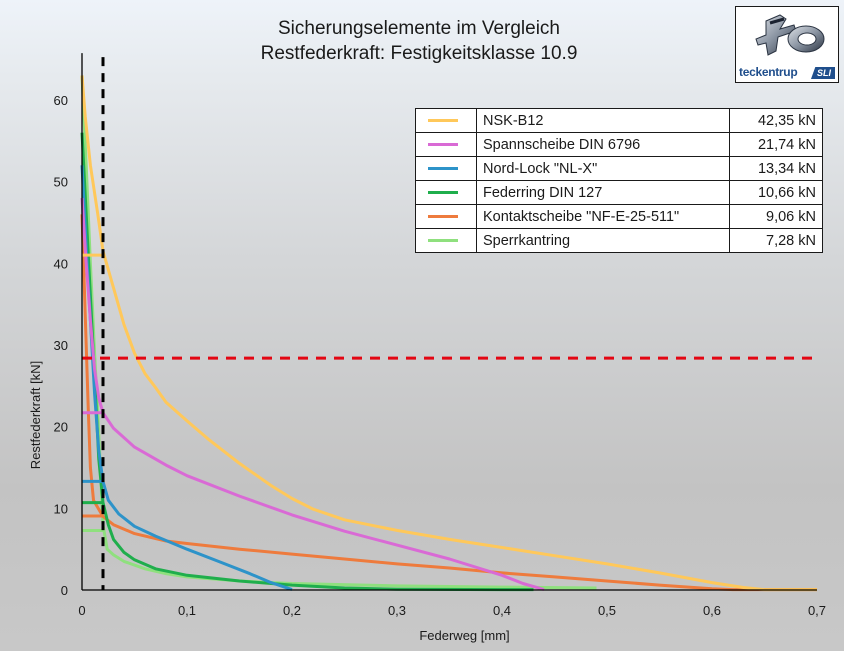  I want to click on legend-value: 21,74 kN, so click(776, 144).